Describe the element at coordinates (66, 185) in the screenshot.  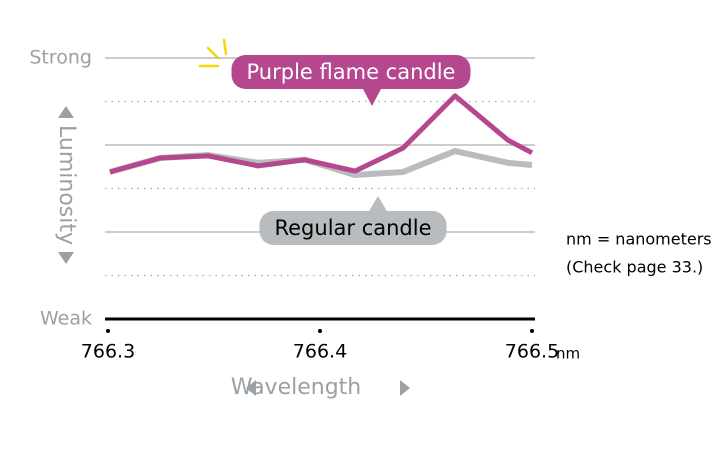
I see `y-axis-label: Luminosity` at that location.